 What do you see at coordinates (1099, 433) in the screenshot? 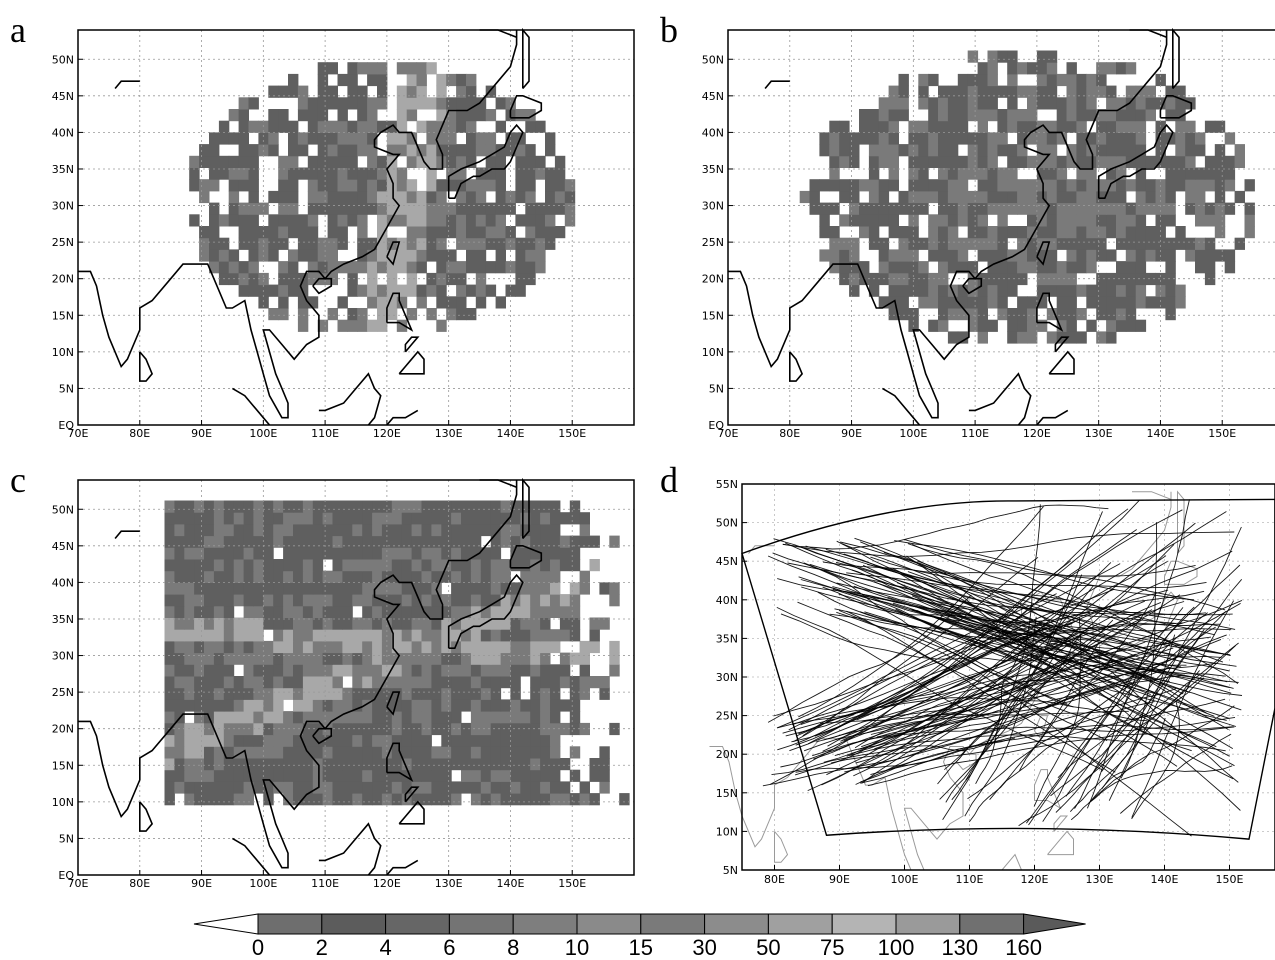
I see `x-tick-label-6: 130E` at bounding box center [1099, 433].